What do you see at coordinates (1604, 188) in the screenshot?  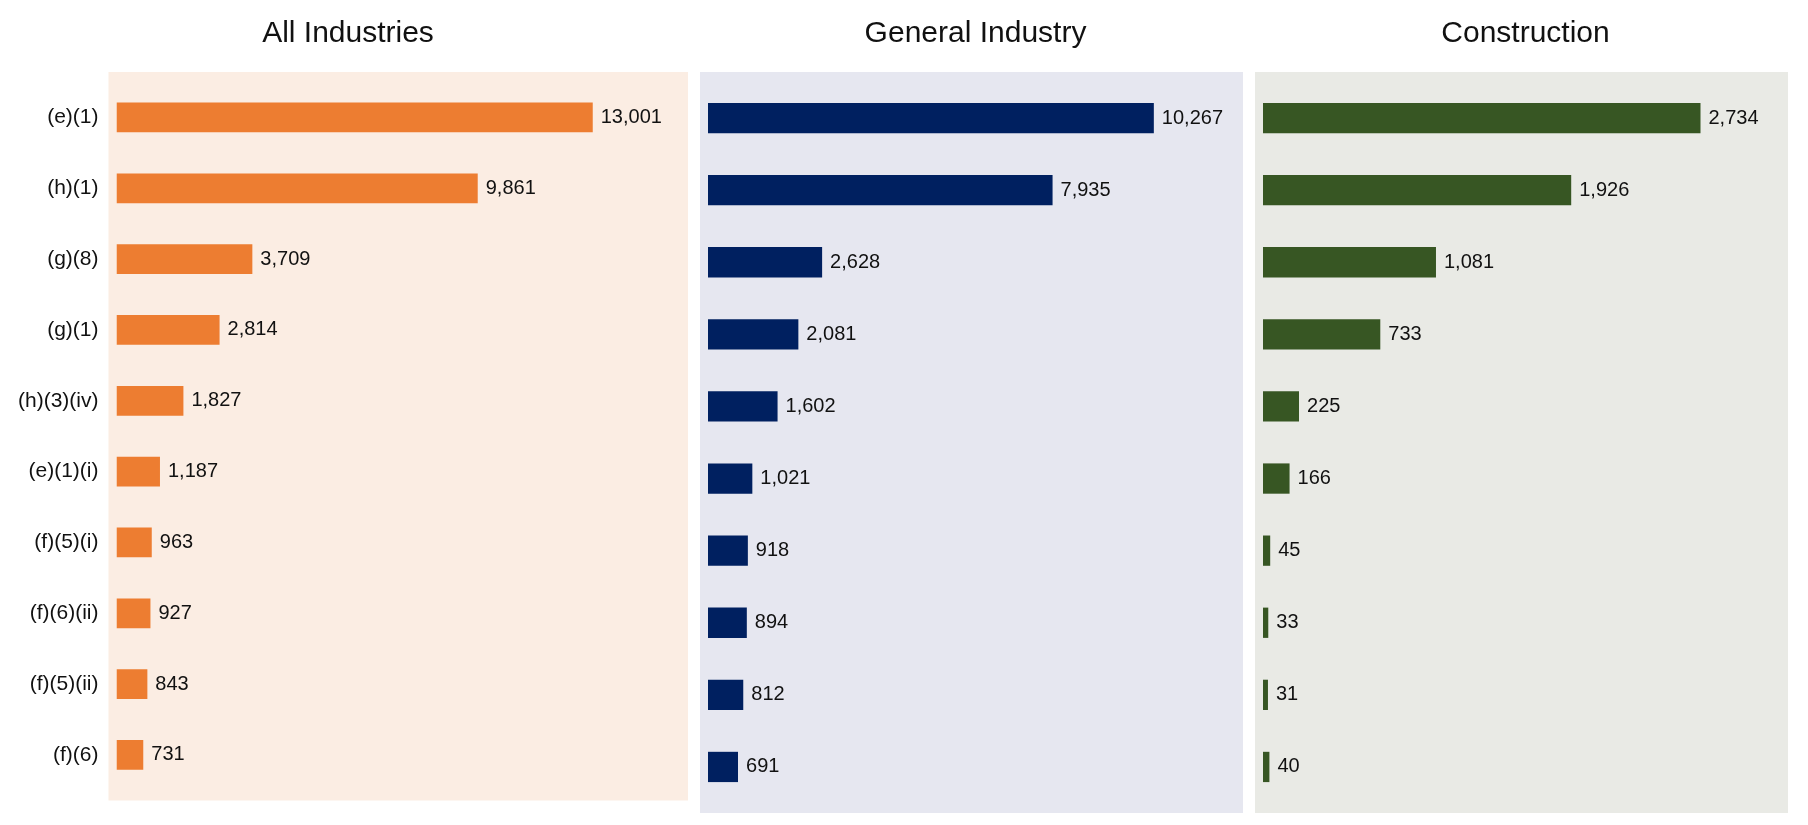 I see `data-label: 1,926` at bounding box center [1604, 188].